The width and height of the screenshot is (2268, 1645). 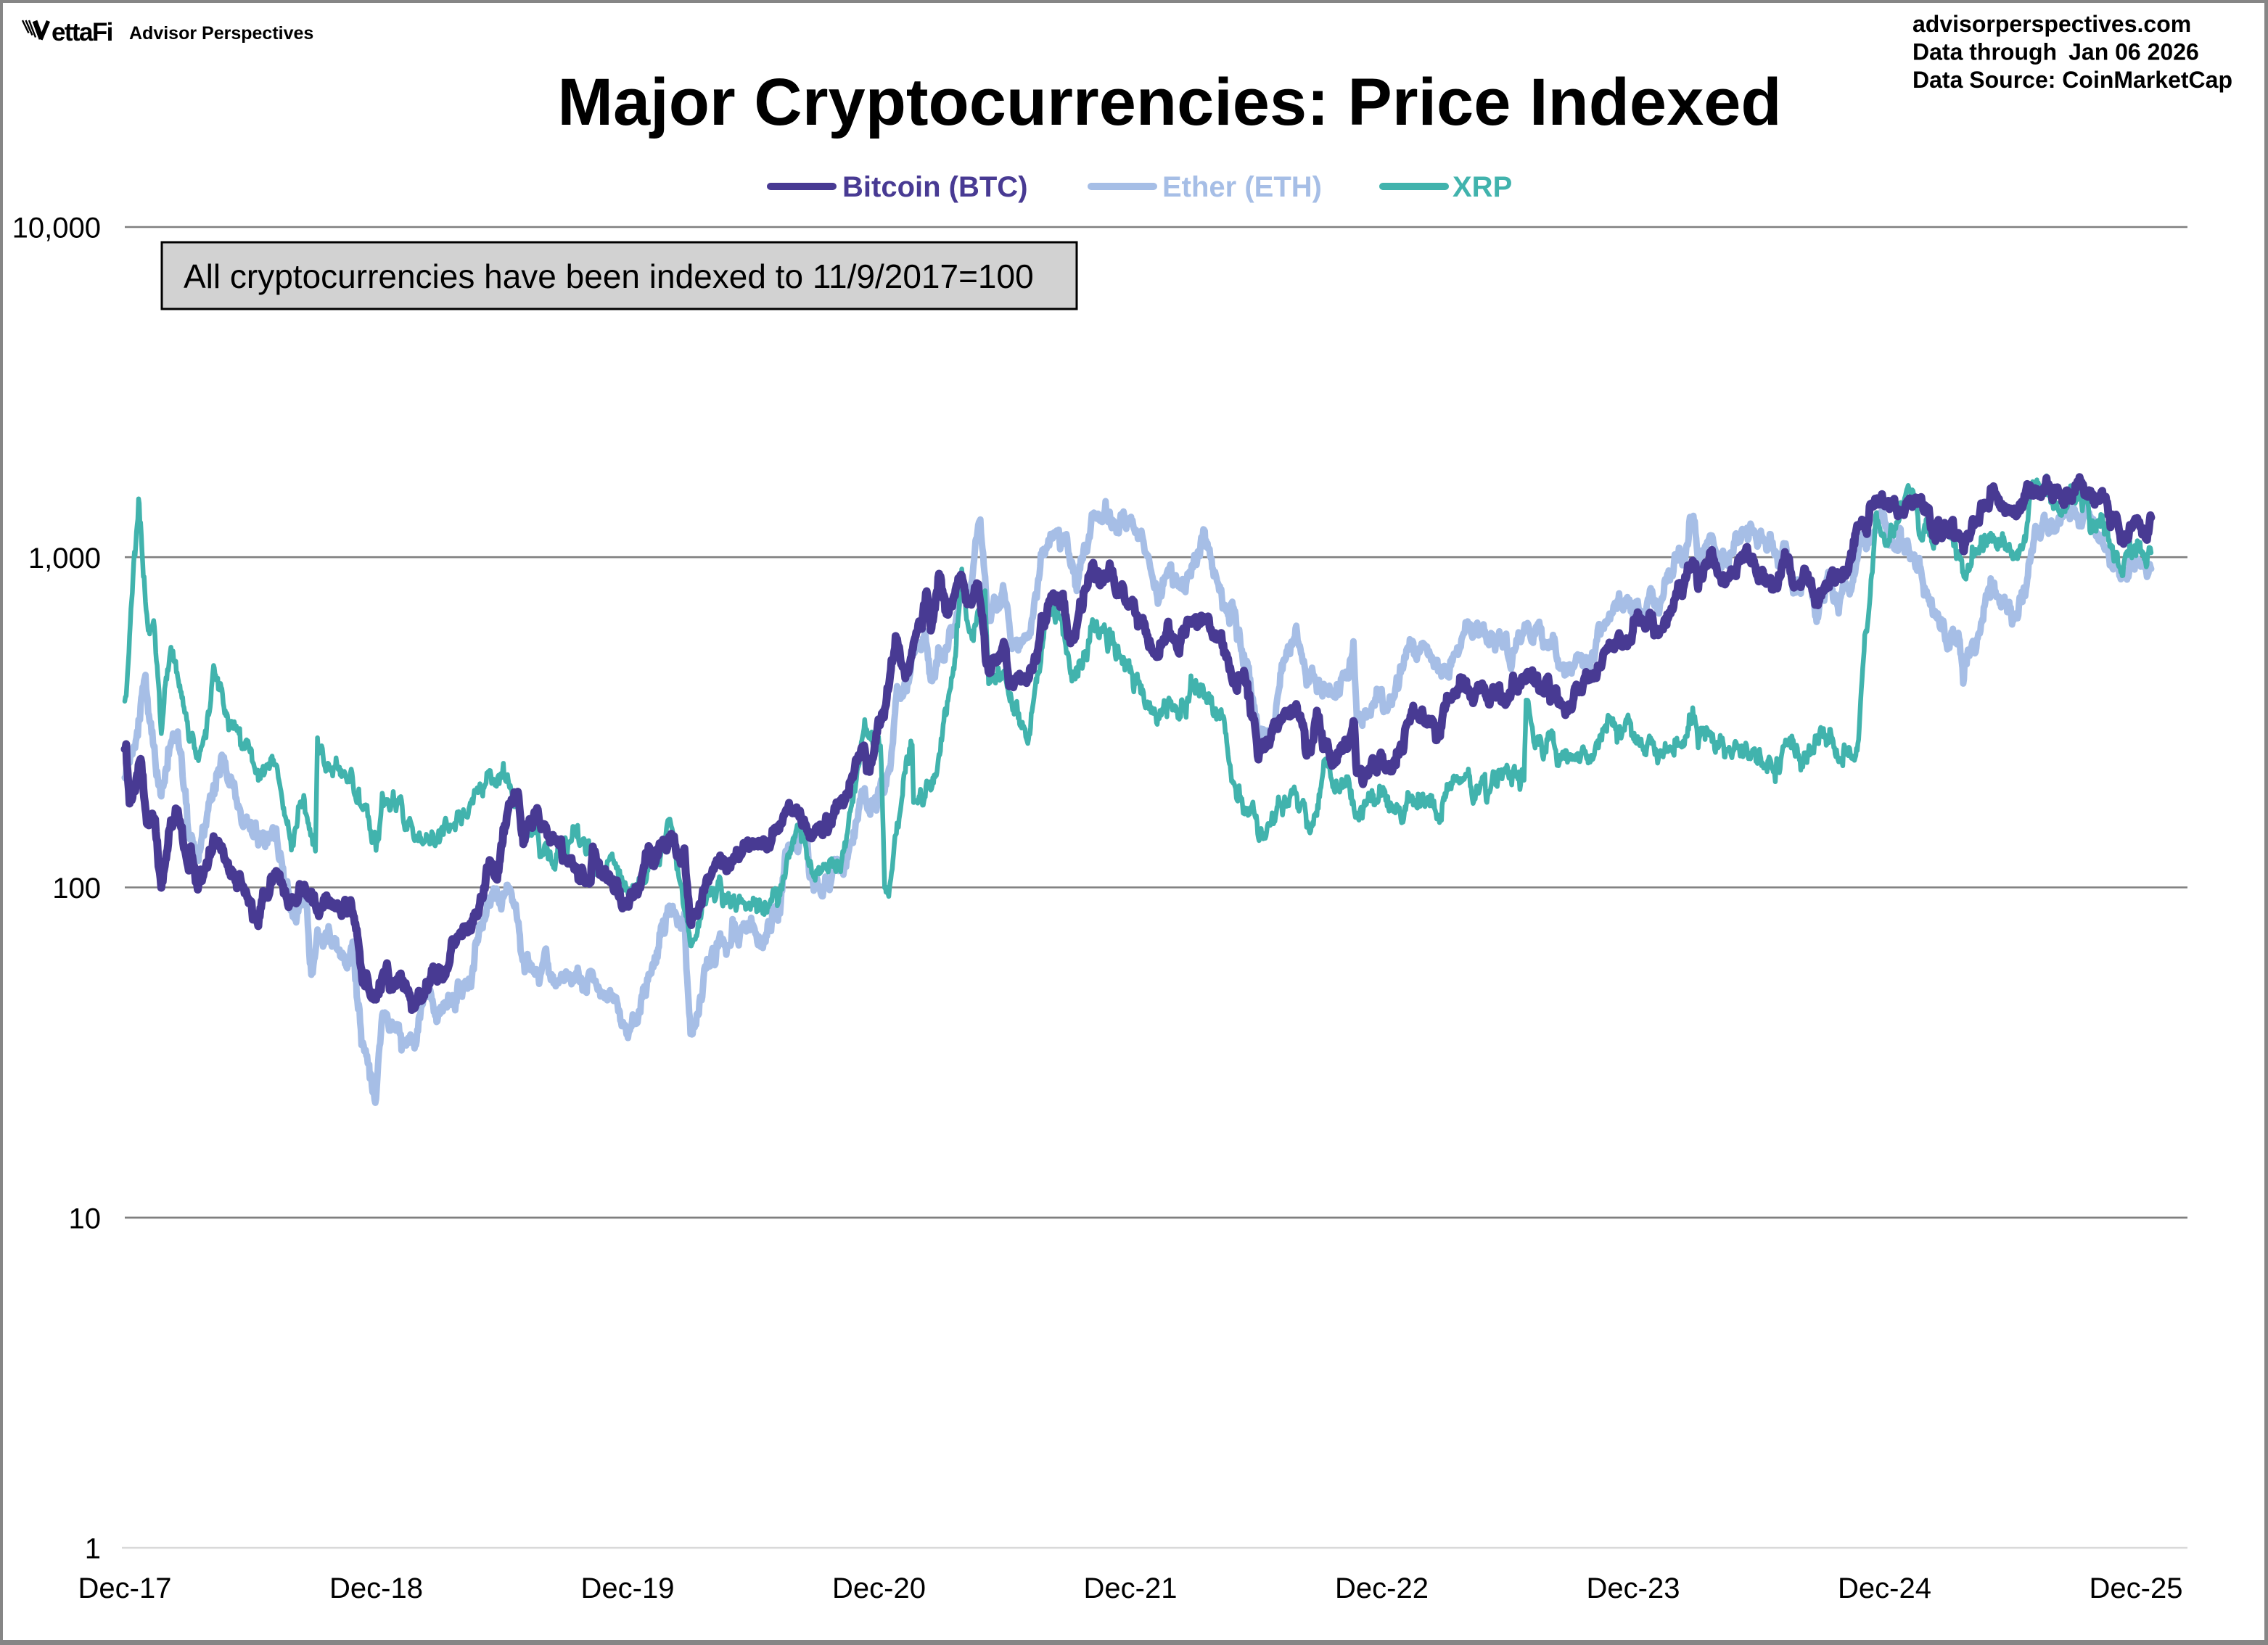 I want to click on svg-text: Dec-21, so click(x=1131, y=1588).